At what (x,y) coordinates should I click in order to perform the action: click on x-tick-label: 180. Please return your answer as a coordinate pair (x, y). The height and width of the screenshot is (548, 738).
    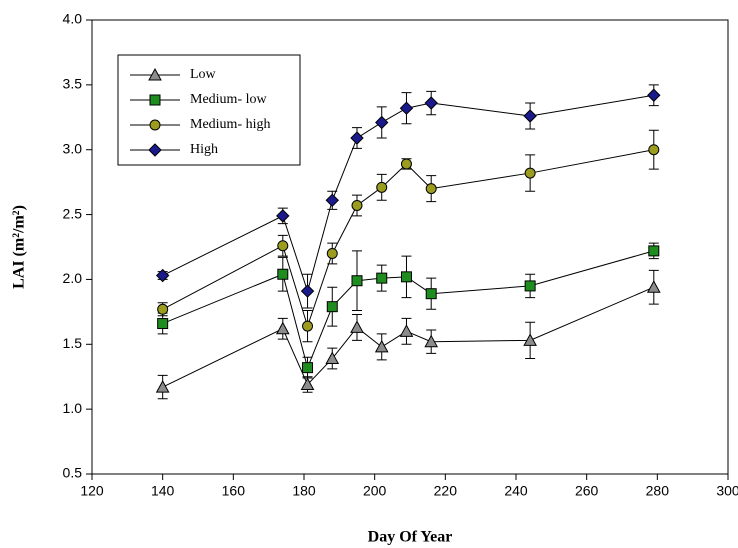
    Looking at the image, I should click on (304, 491).